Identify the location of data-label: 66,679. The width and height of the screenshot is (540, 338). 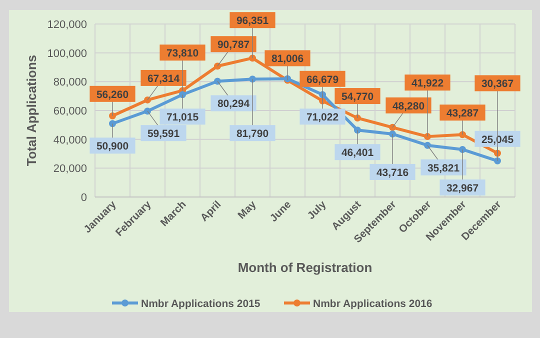
(322, 80).